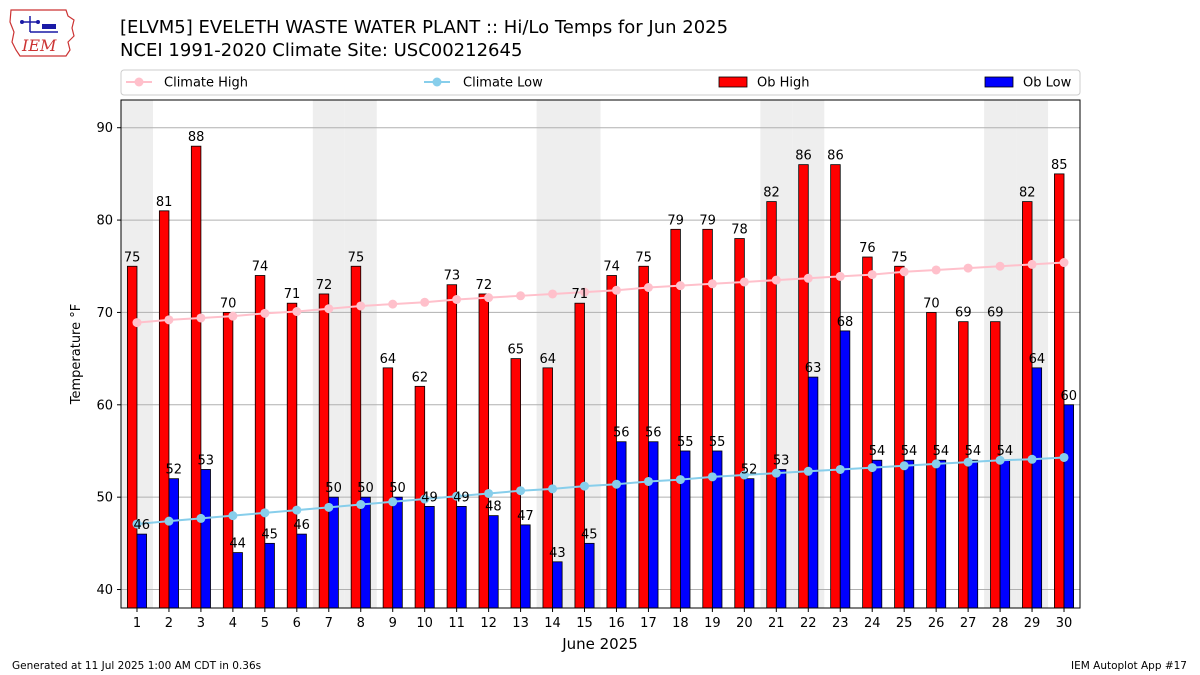 This screenshot has height=675, width=1200. Describe the element at coordinates (456, 623) in the screenshot. I see `x-tick-label: 11` at that location.